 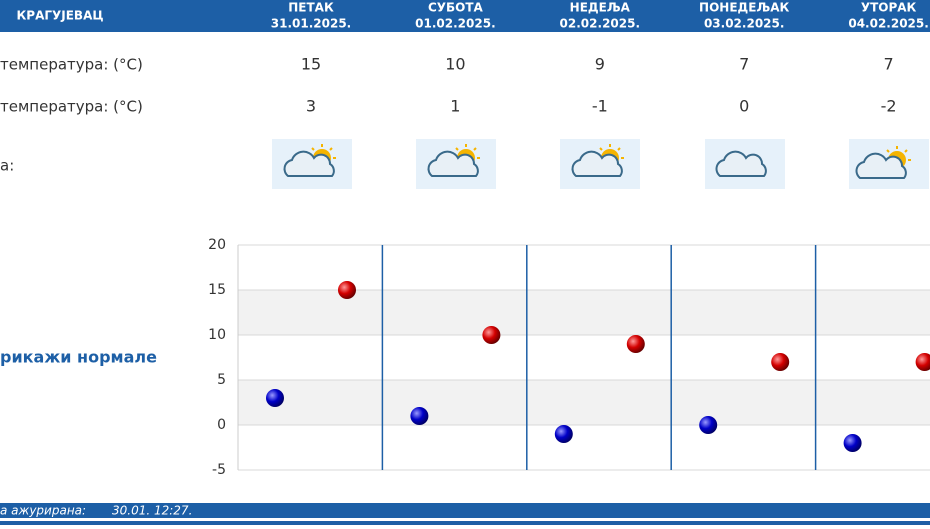 What do you see at coordinates (455, 24) in the screenshot?
I see `day-date: 01.02.2025.` at bounding box center [455, 24].